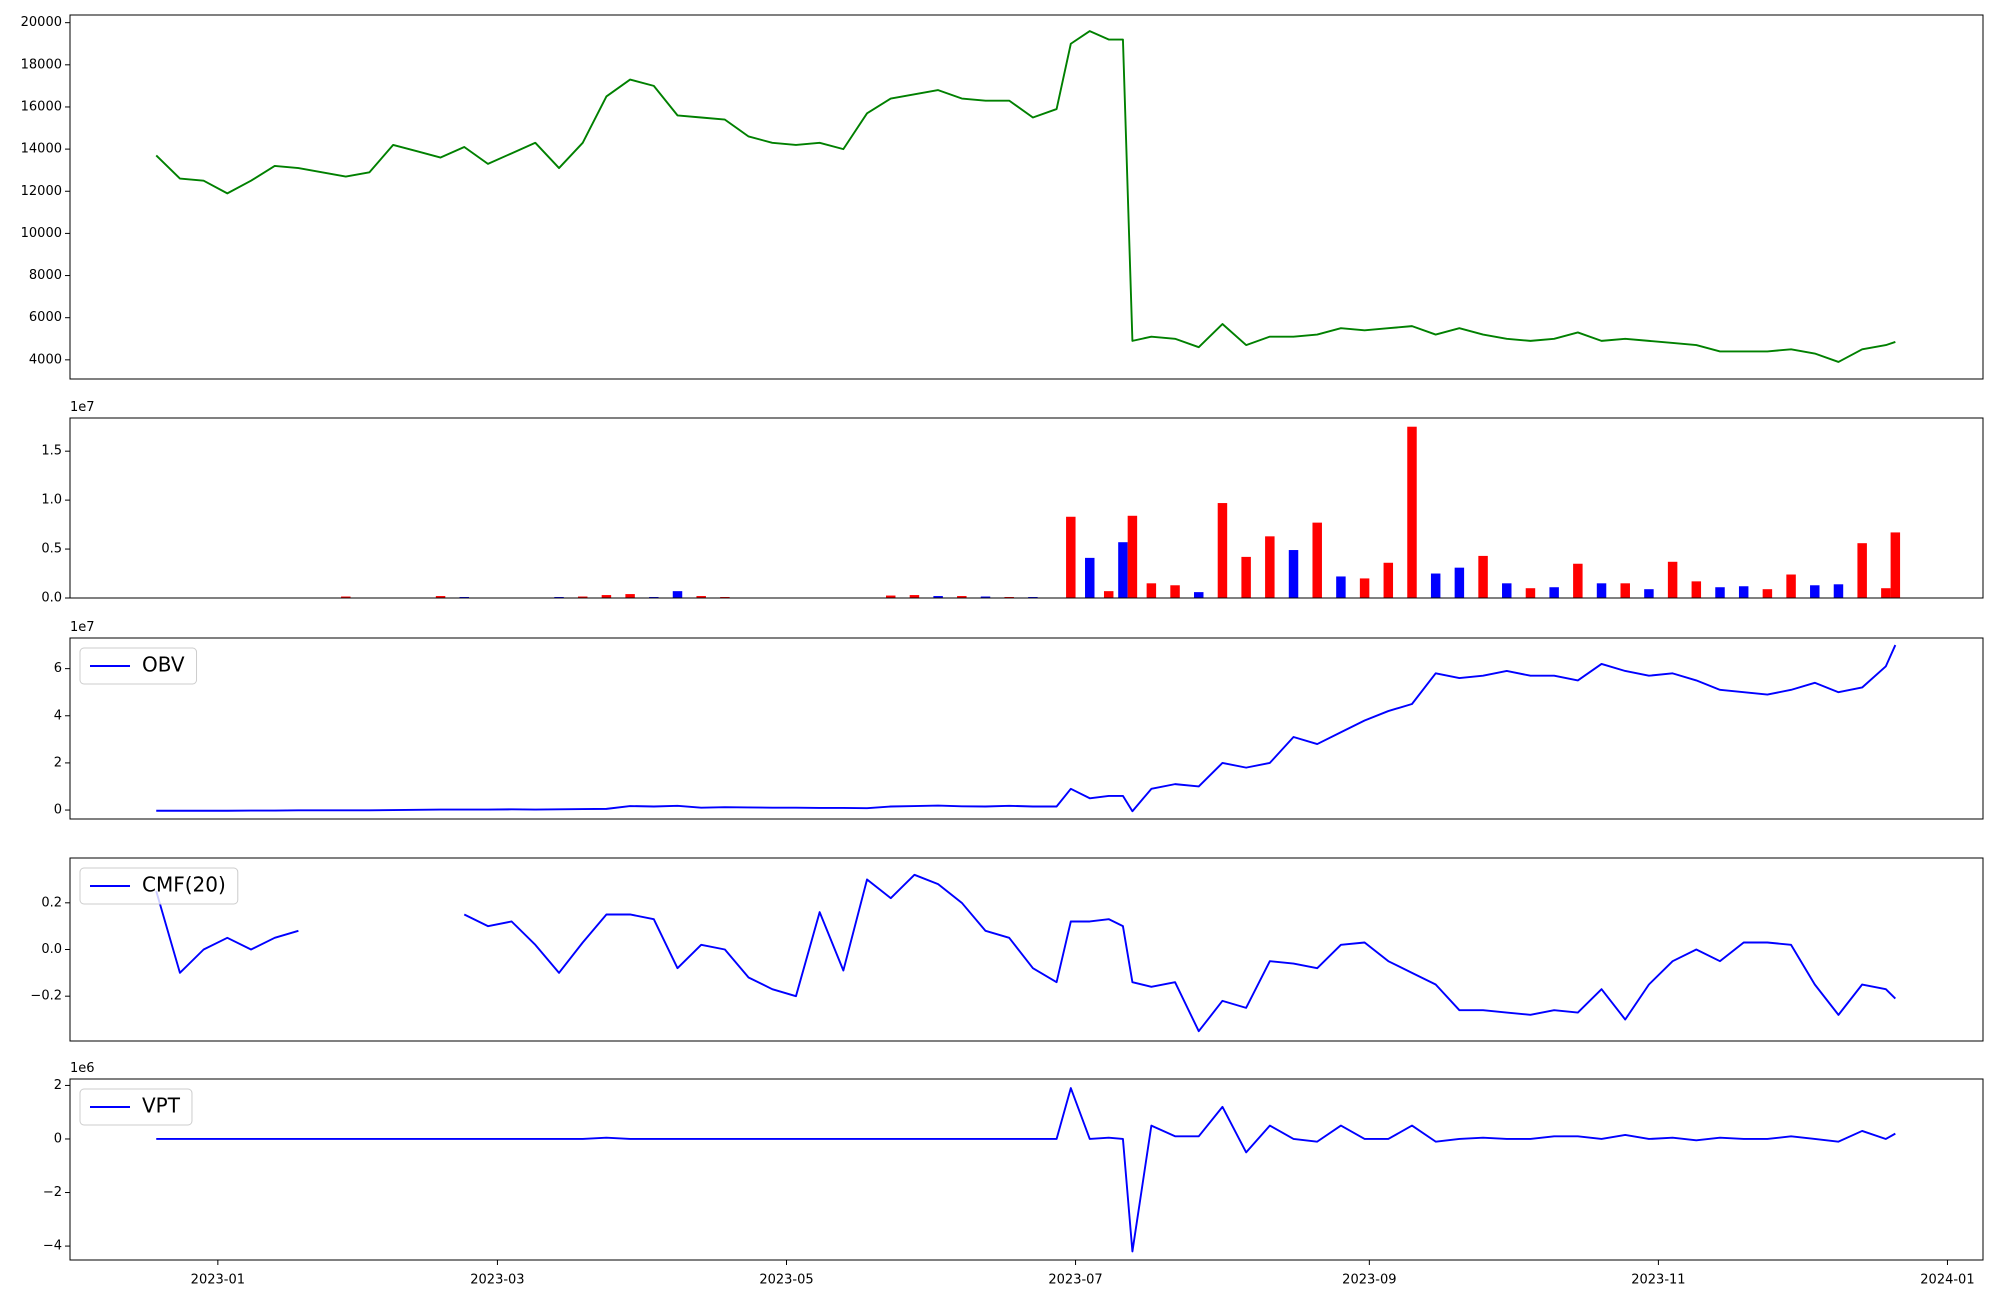  What do you see at coordinates (41, 149) in the screenshot?
I see `y-tick-label: 14000` at bounding box center [41, 149].